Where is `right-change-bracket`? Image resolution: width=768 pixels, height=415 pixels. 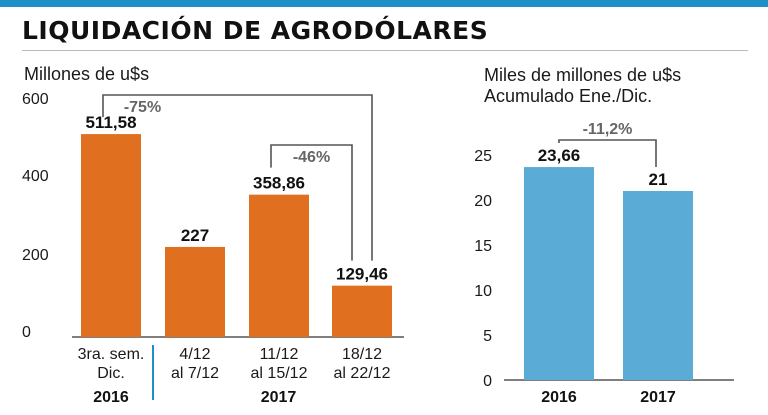 right-change-bracket is located at coordinates (607, 153).